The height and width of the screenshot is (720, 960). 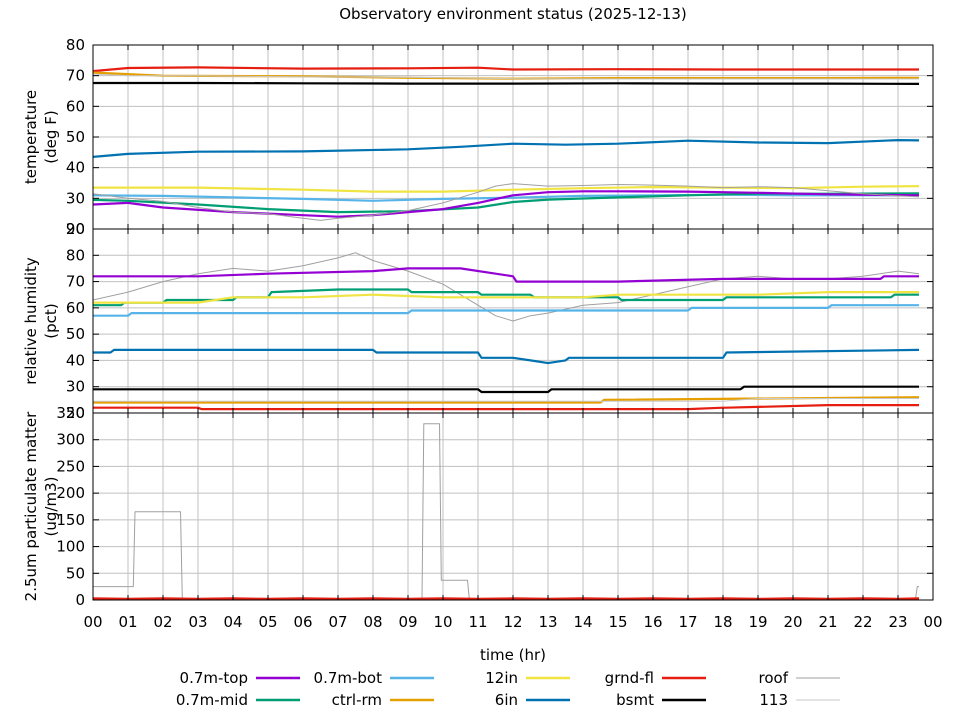 I want to click on series-line-ctrl-rm, so click(x=506, y=400).